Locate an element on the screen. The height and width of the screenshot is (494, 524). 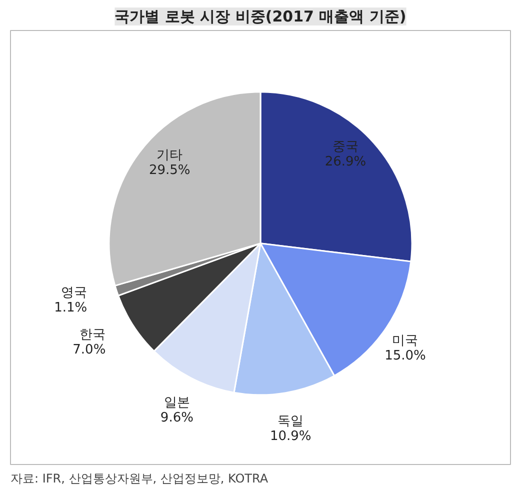
data-label: 1.1% is located at coordinates (71, 308).